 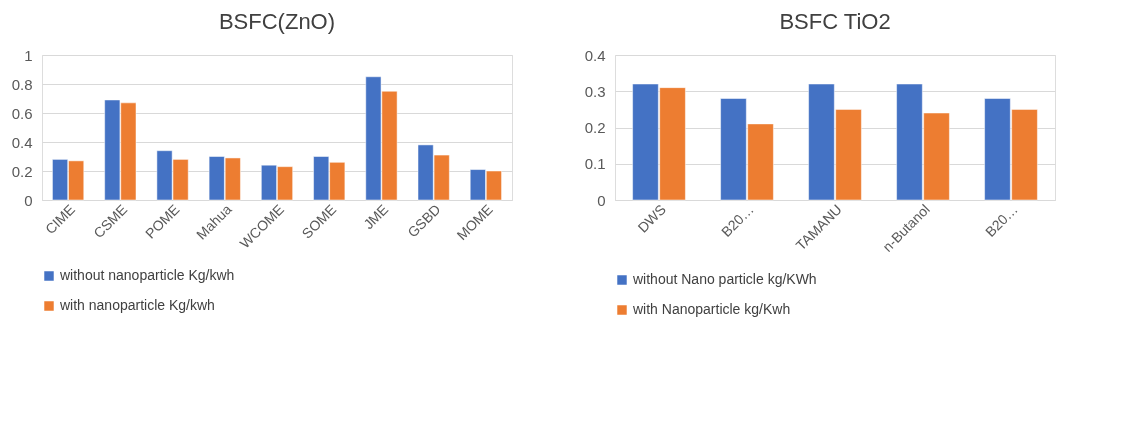 I want to click on y-tick-label: 0.6, so click(x=22, y=113).